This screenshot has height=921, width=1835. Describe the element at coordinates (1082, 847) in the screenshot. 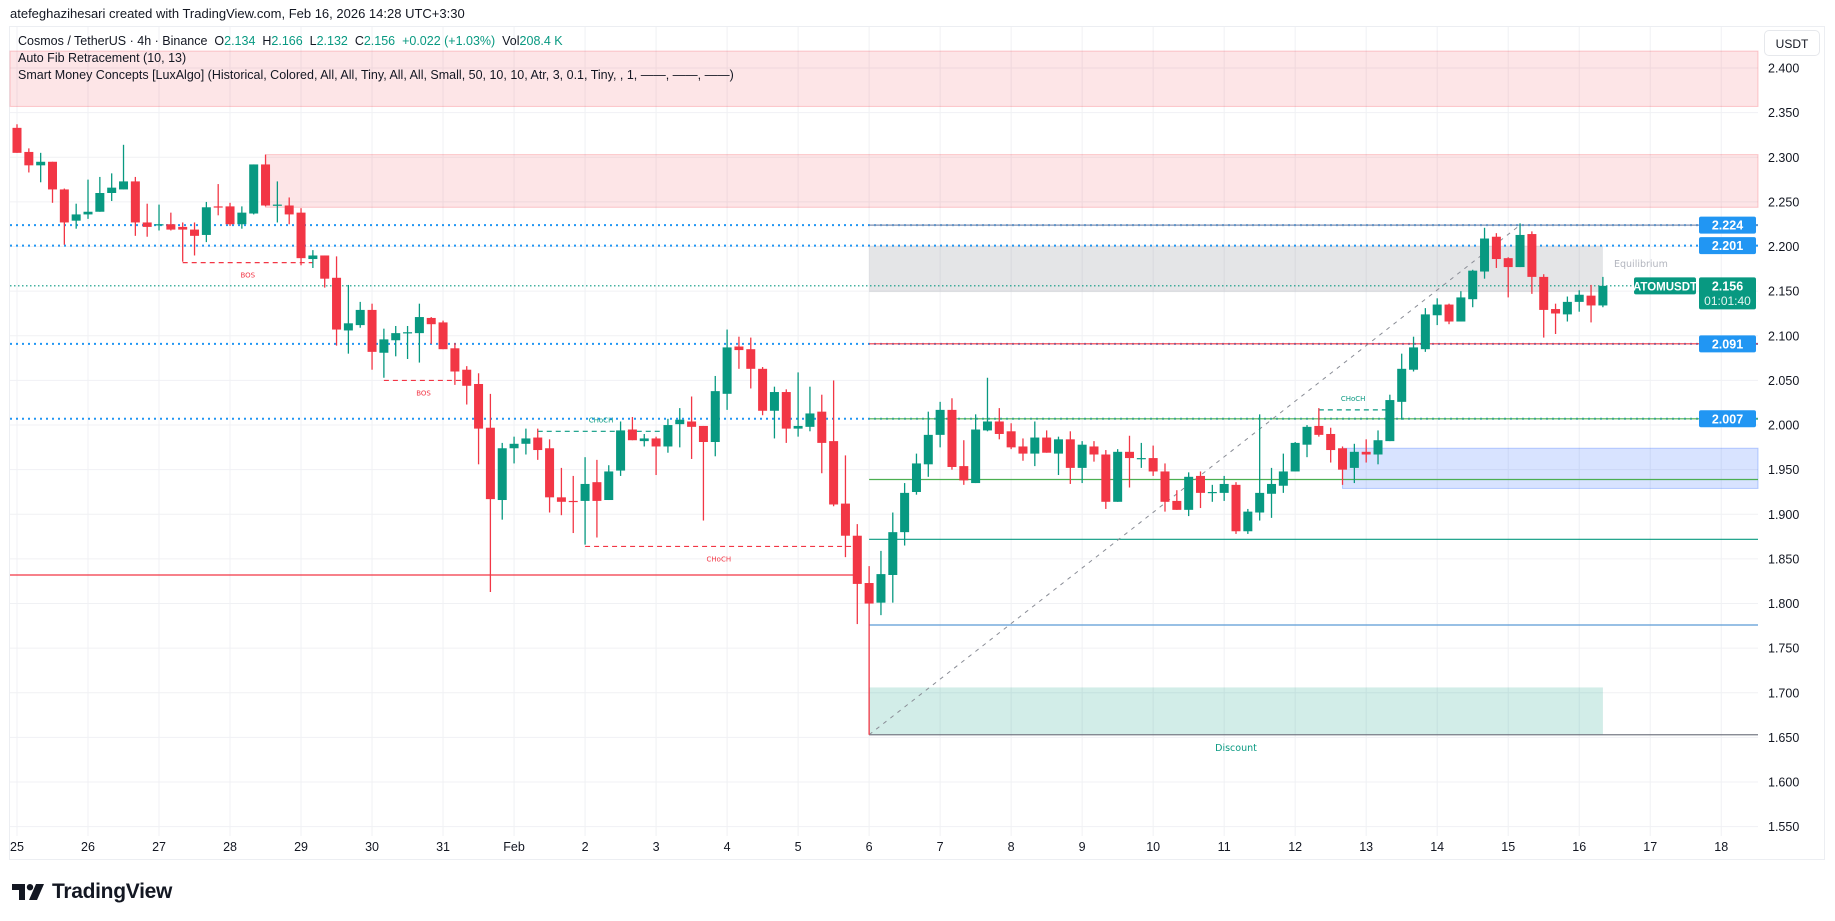

I see `time-axis-label: 9` at that location.